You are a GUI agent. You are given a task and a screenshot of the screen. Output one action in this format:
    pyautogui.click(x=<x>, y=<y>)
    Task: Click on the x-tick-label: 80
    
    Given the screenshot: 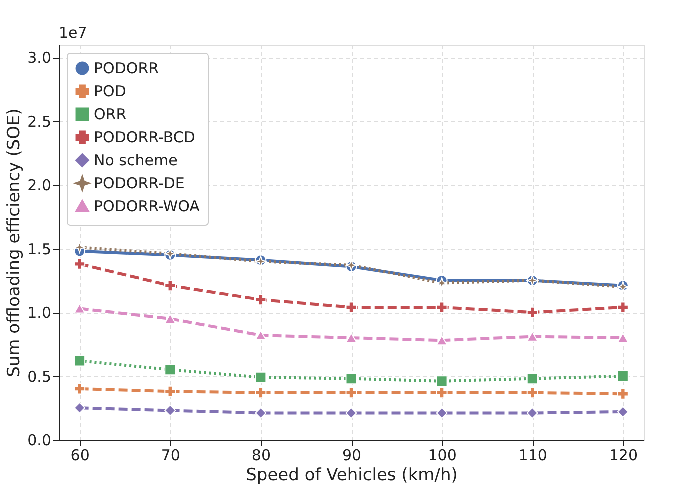 What is the action you would take?
    pyautogui.click(x=261, y=455)
    